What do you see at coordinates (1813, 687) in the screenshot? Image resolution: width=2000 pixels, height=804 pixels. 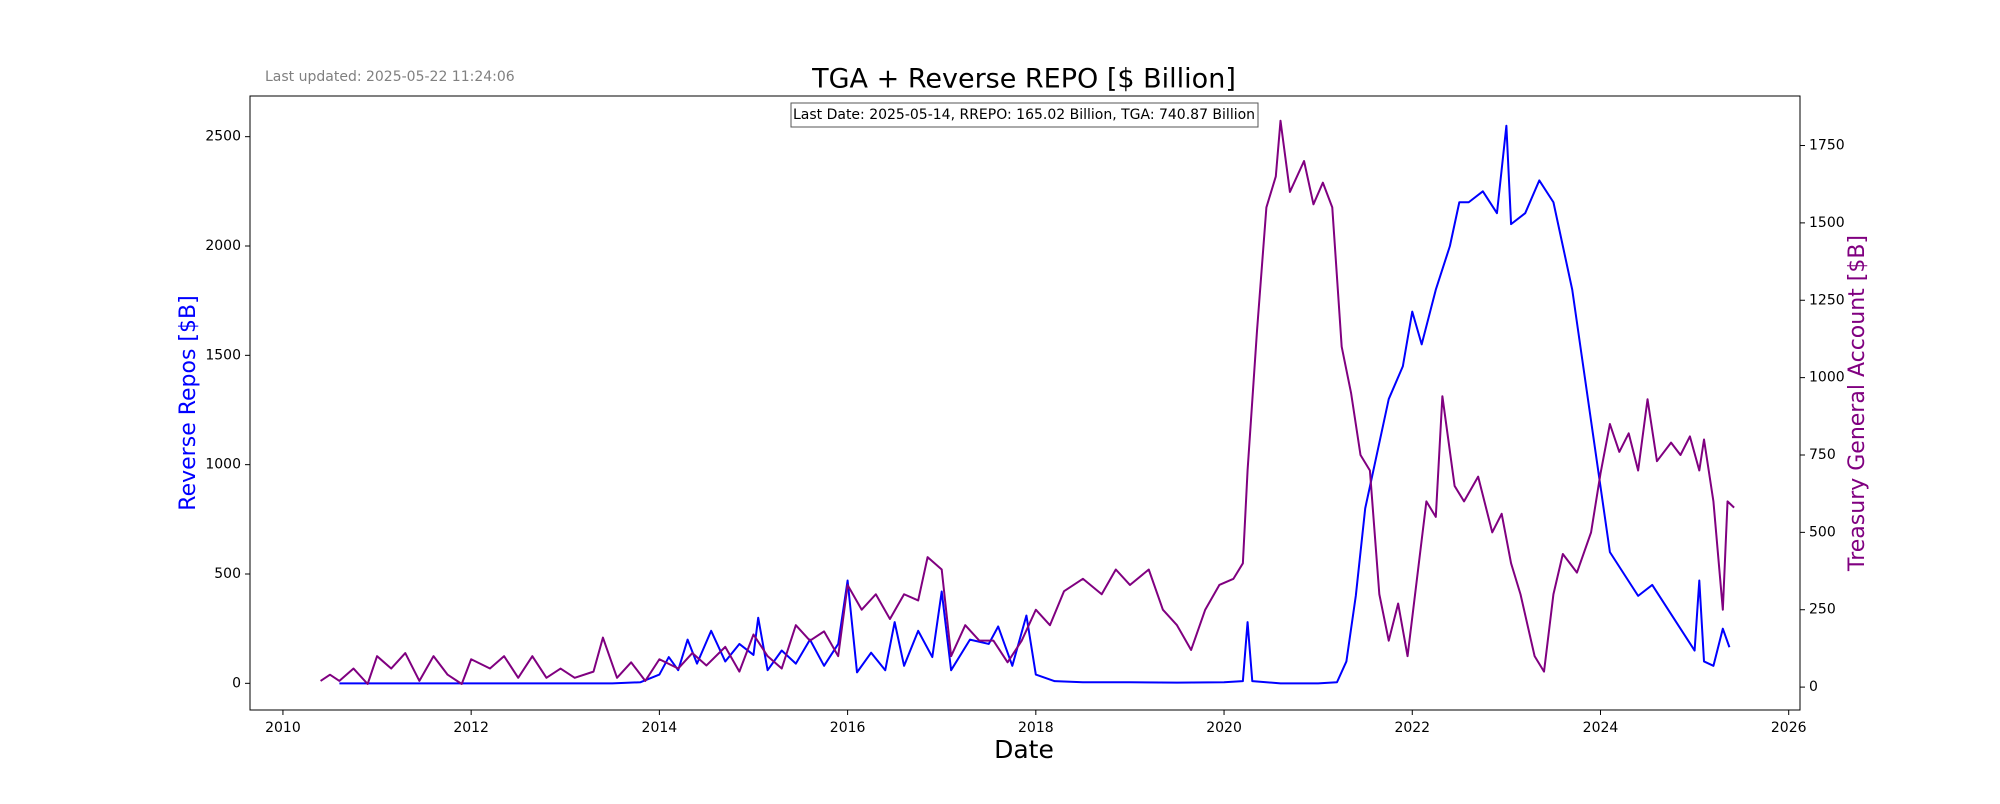 I see `y2-tick-label: 0` at bounding box center [1813, 687].